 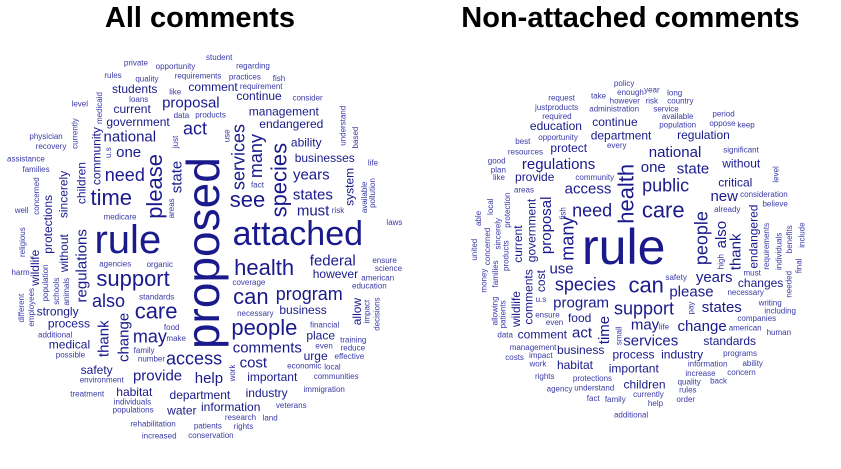 What do you see at coordinates (505, 334) in the screenshot?
I see `cloud-word: data` at bounding box center [505, 334].